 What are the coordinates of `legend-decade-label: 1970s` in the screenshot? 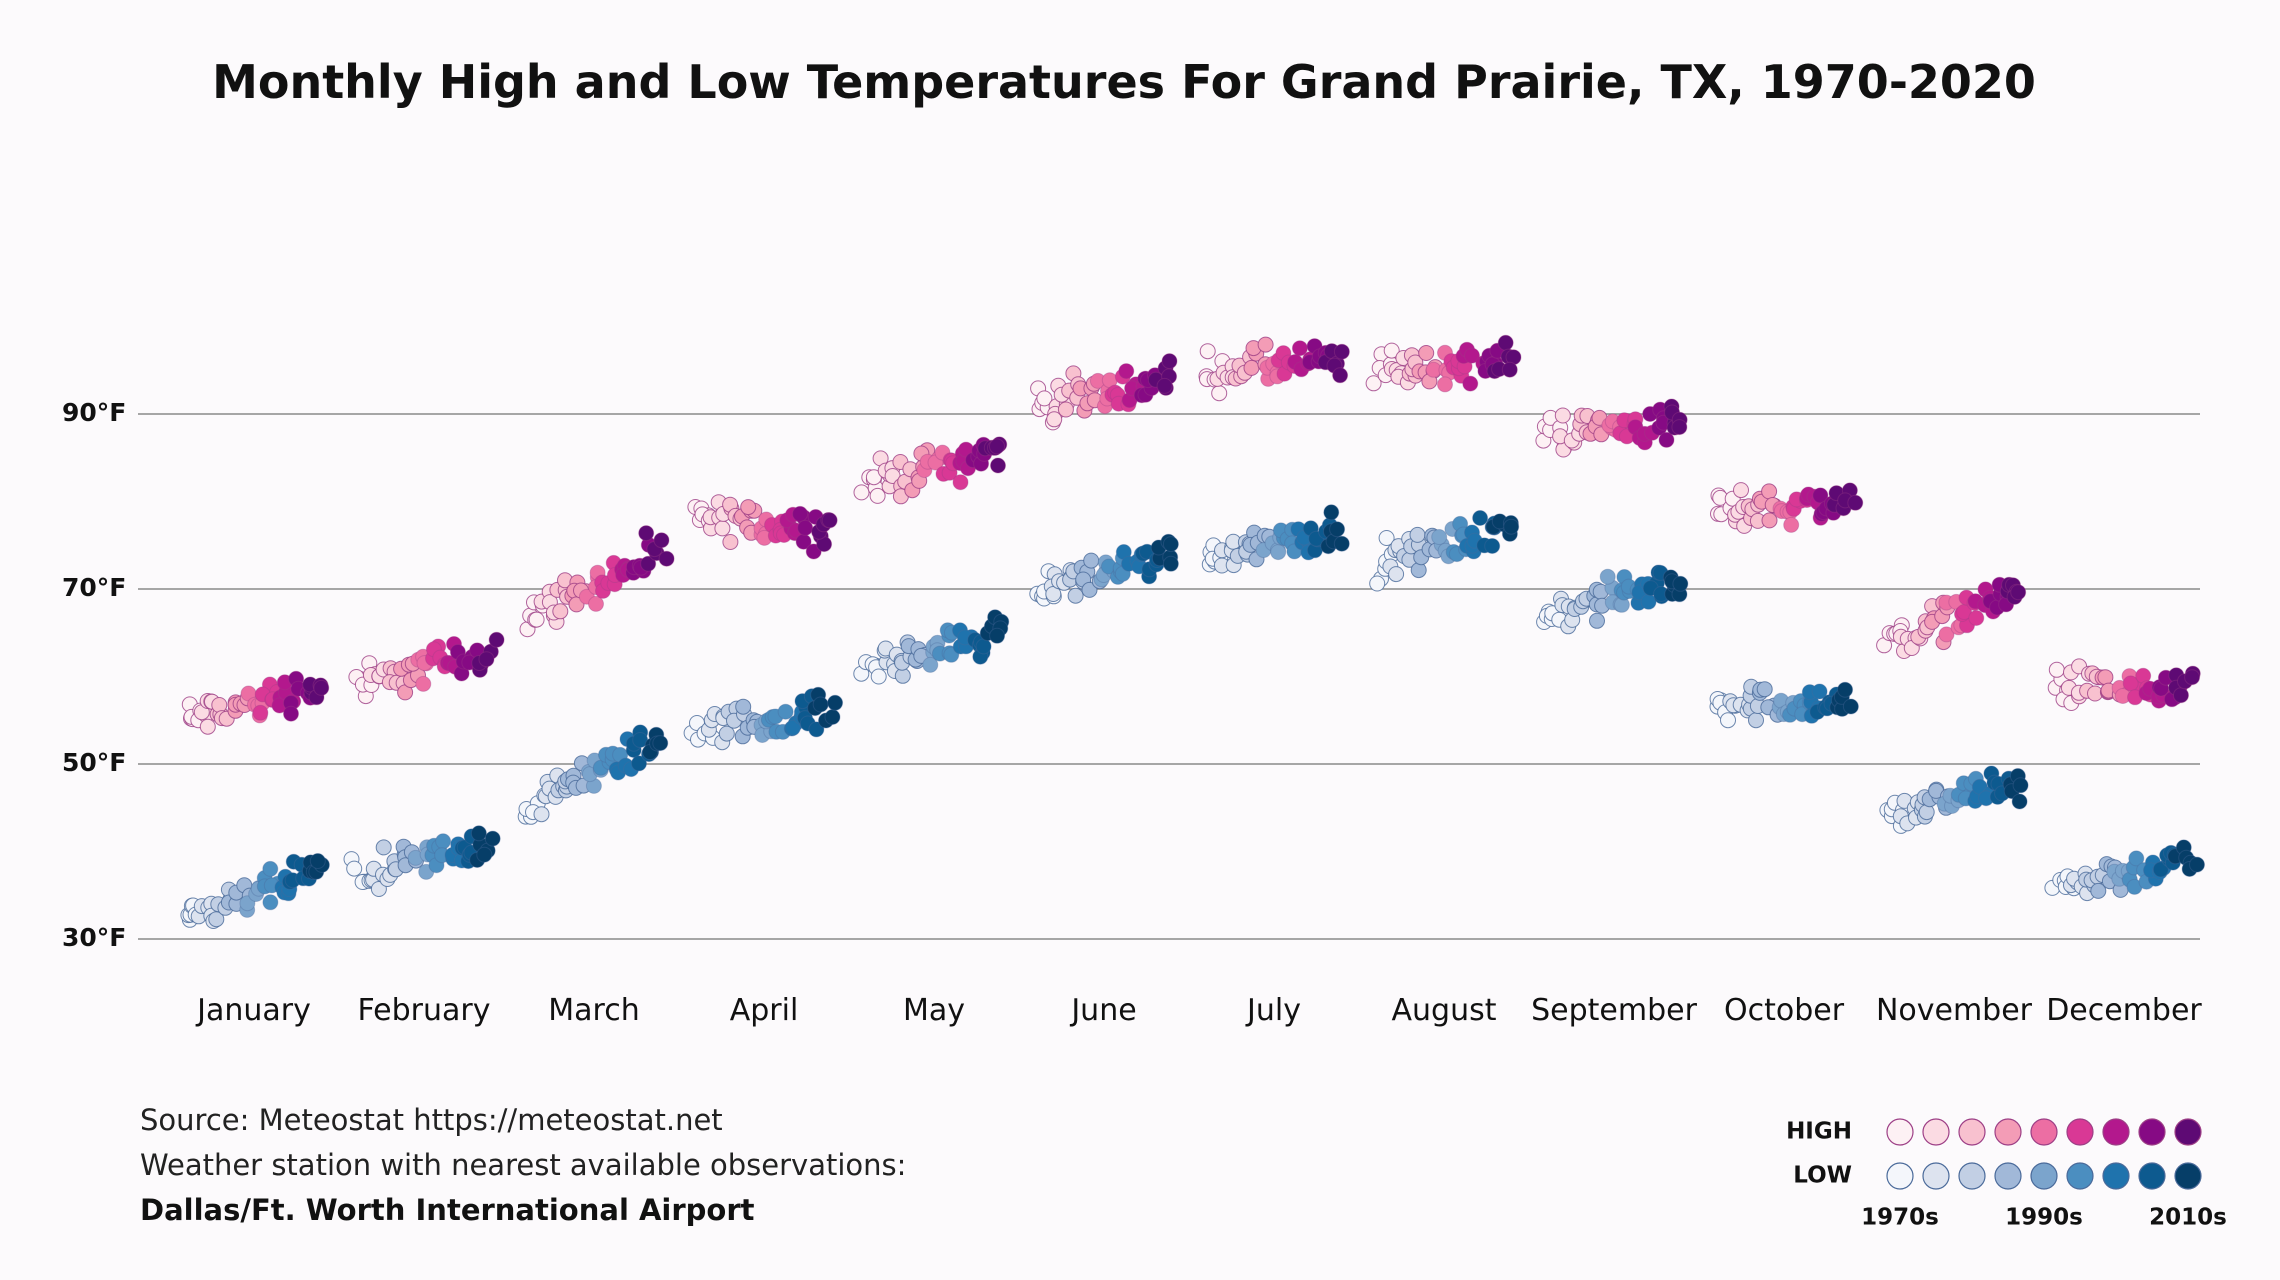 It's located at (1900, 1218).